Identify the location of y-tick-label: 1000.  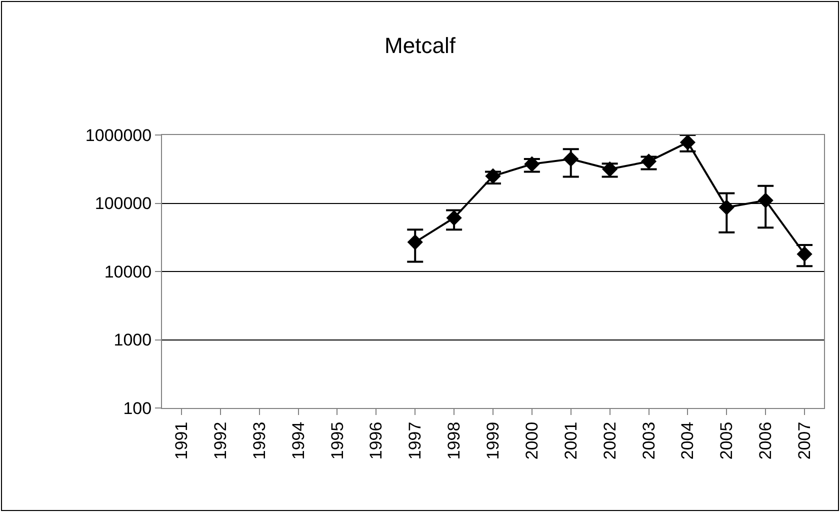
(133, 340).